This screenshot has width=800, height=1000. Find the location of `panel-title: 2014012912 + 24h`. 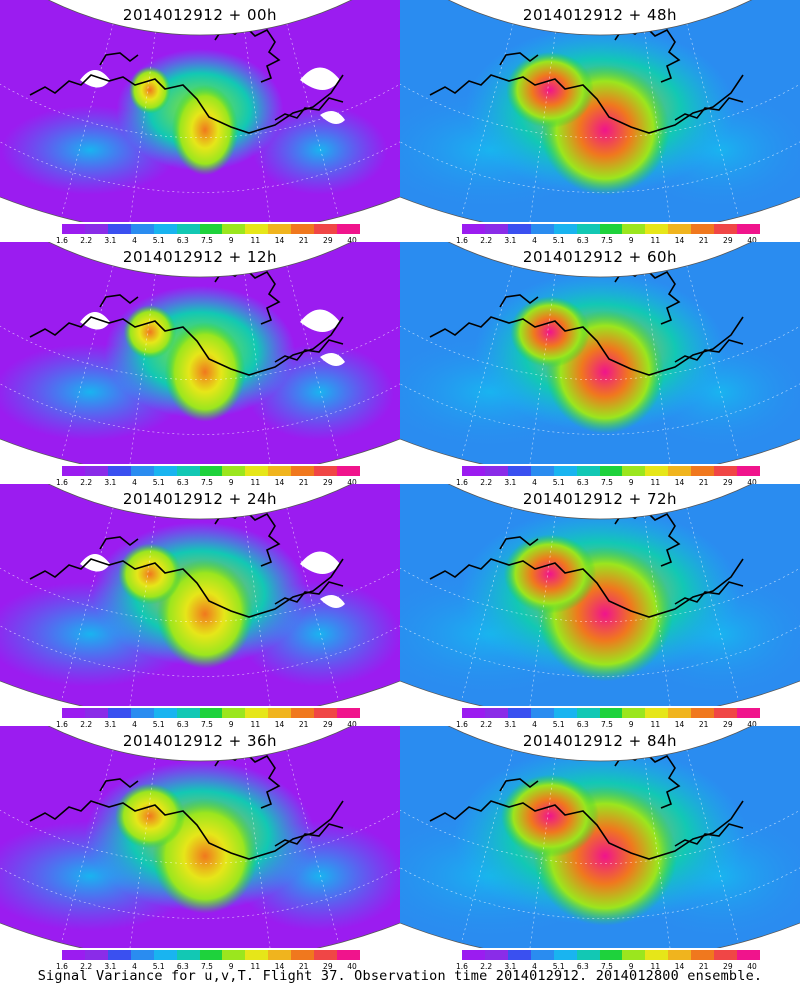

panel-title: 2014012912 + 24h is located at coordinates (200, 499).